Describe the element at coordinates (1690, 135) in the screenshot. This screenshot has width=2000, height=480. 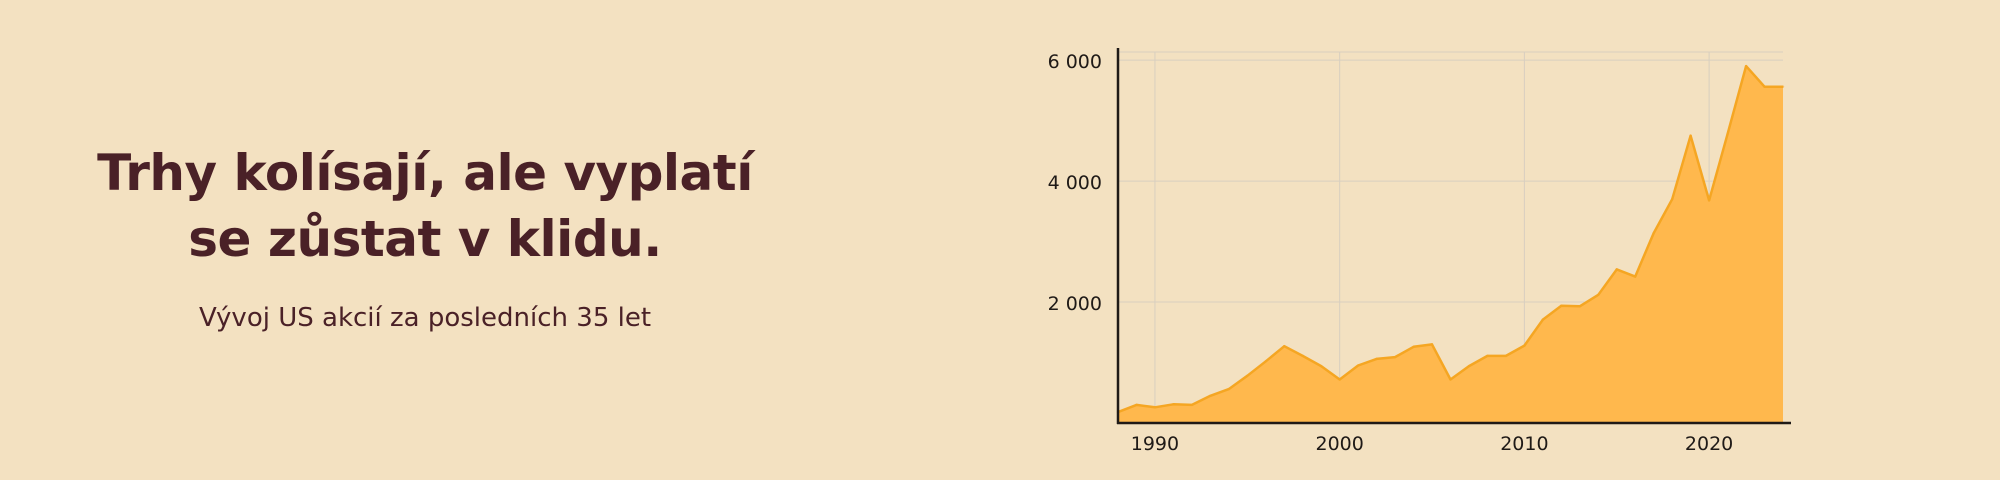
I see `data-point-2019` at that location.